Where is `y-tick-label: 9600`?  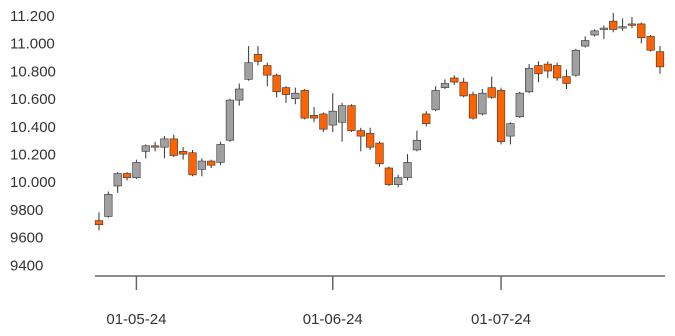 y-tick-label: 9600 is located at coordinates (26, 238).